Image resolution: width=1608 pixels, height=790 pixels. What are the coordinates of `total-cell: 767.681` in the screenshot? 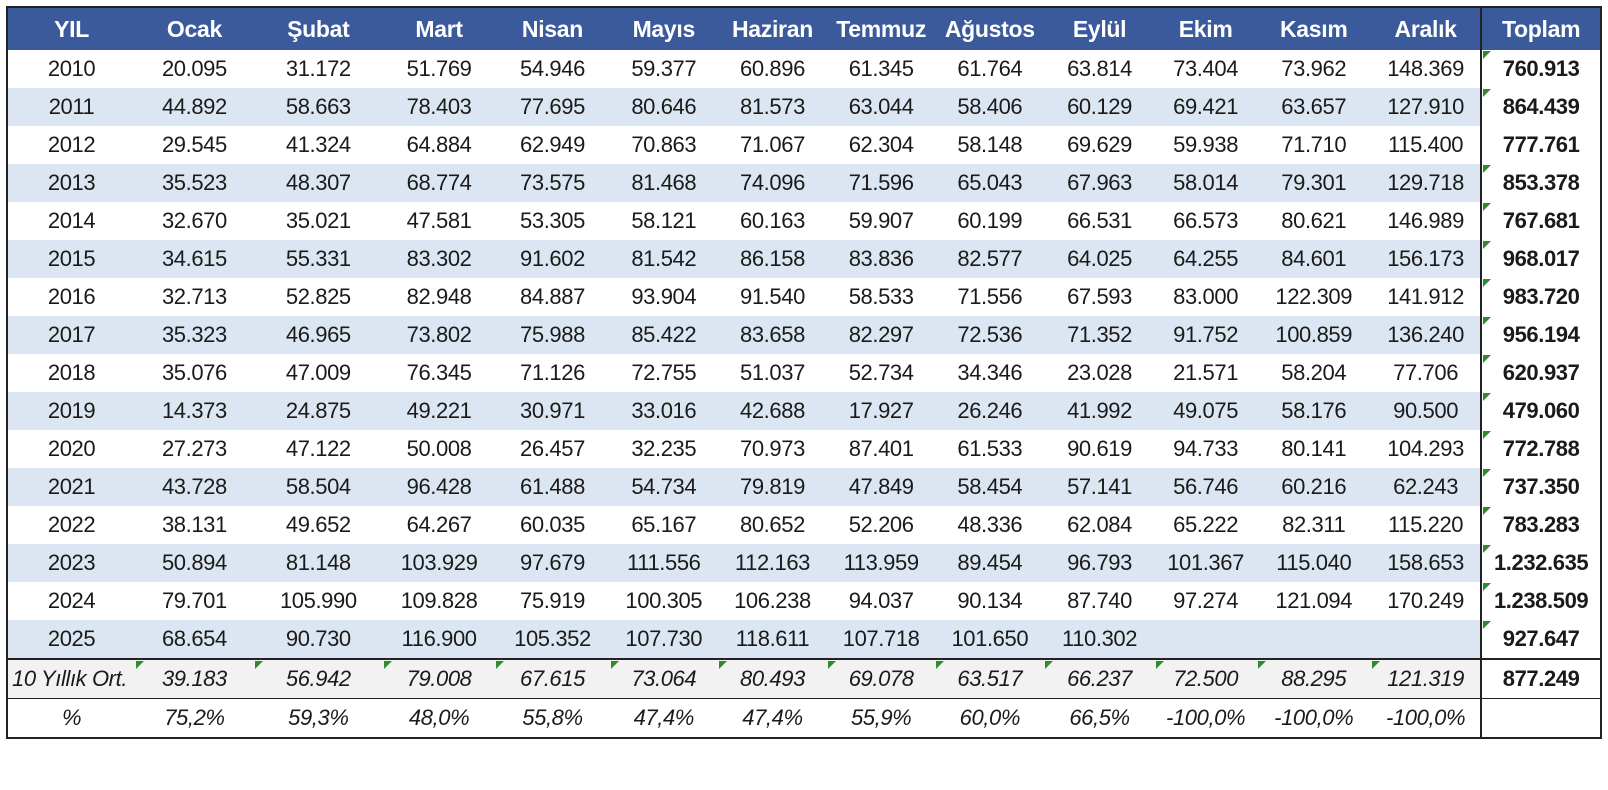 It's located at (1541, 221).